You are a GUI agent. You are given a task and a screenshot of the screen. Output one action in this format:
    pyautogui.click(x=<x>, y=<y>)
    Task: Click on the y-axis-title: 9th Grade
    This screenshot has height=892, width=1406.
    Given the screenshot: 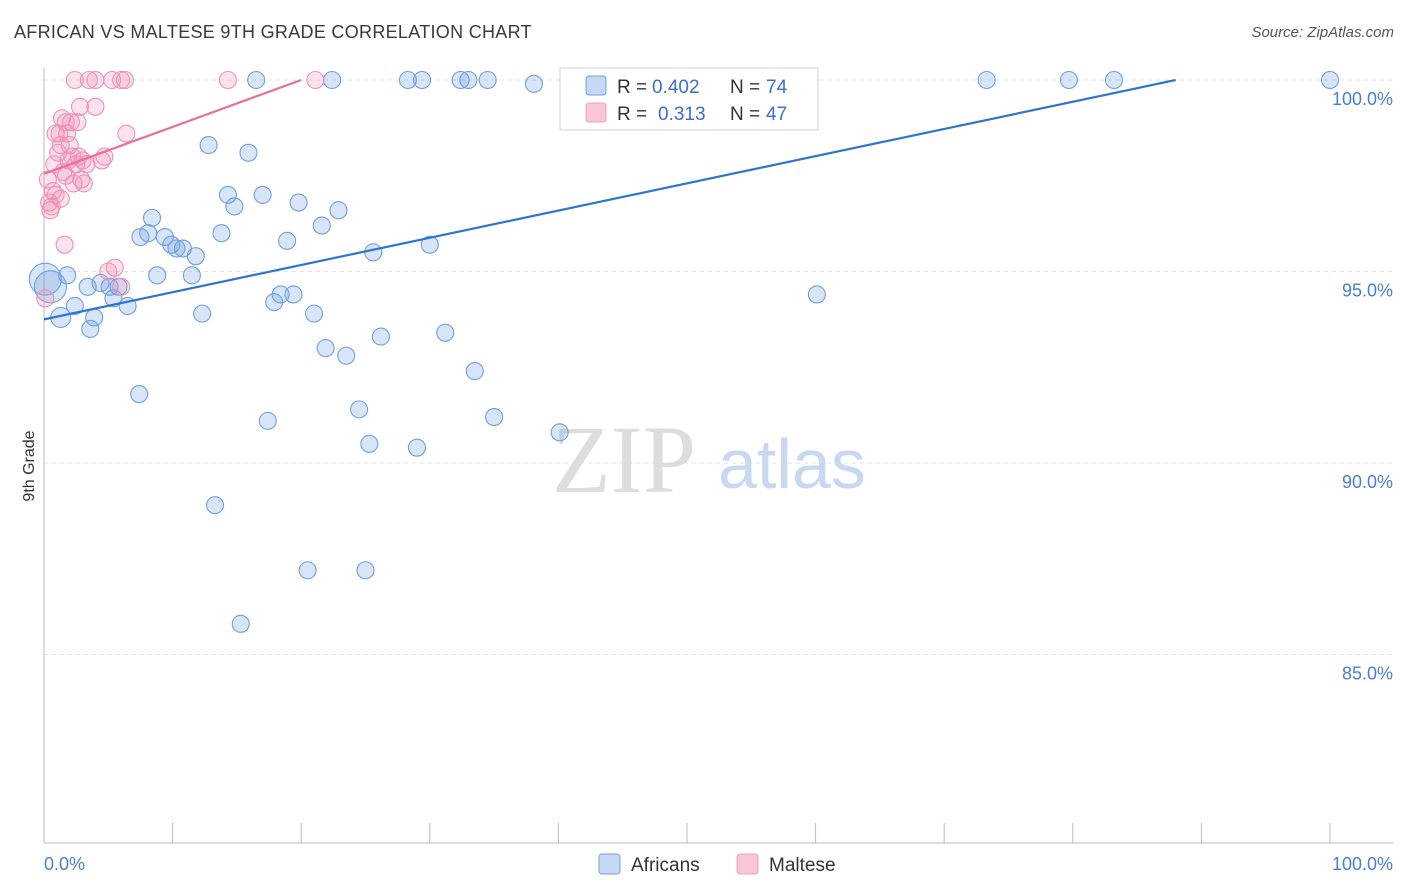 What is the action you would take?
    pyautogui.click(x=29, y=465)
    